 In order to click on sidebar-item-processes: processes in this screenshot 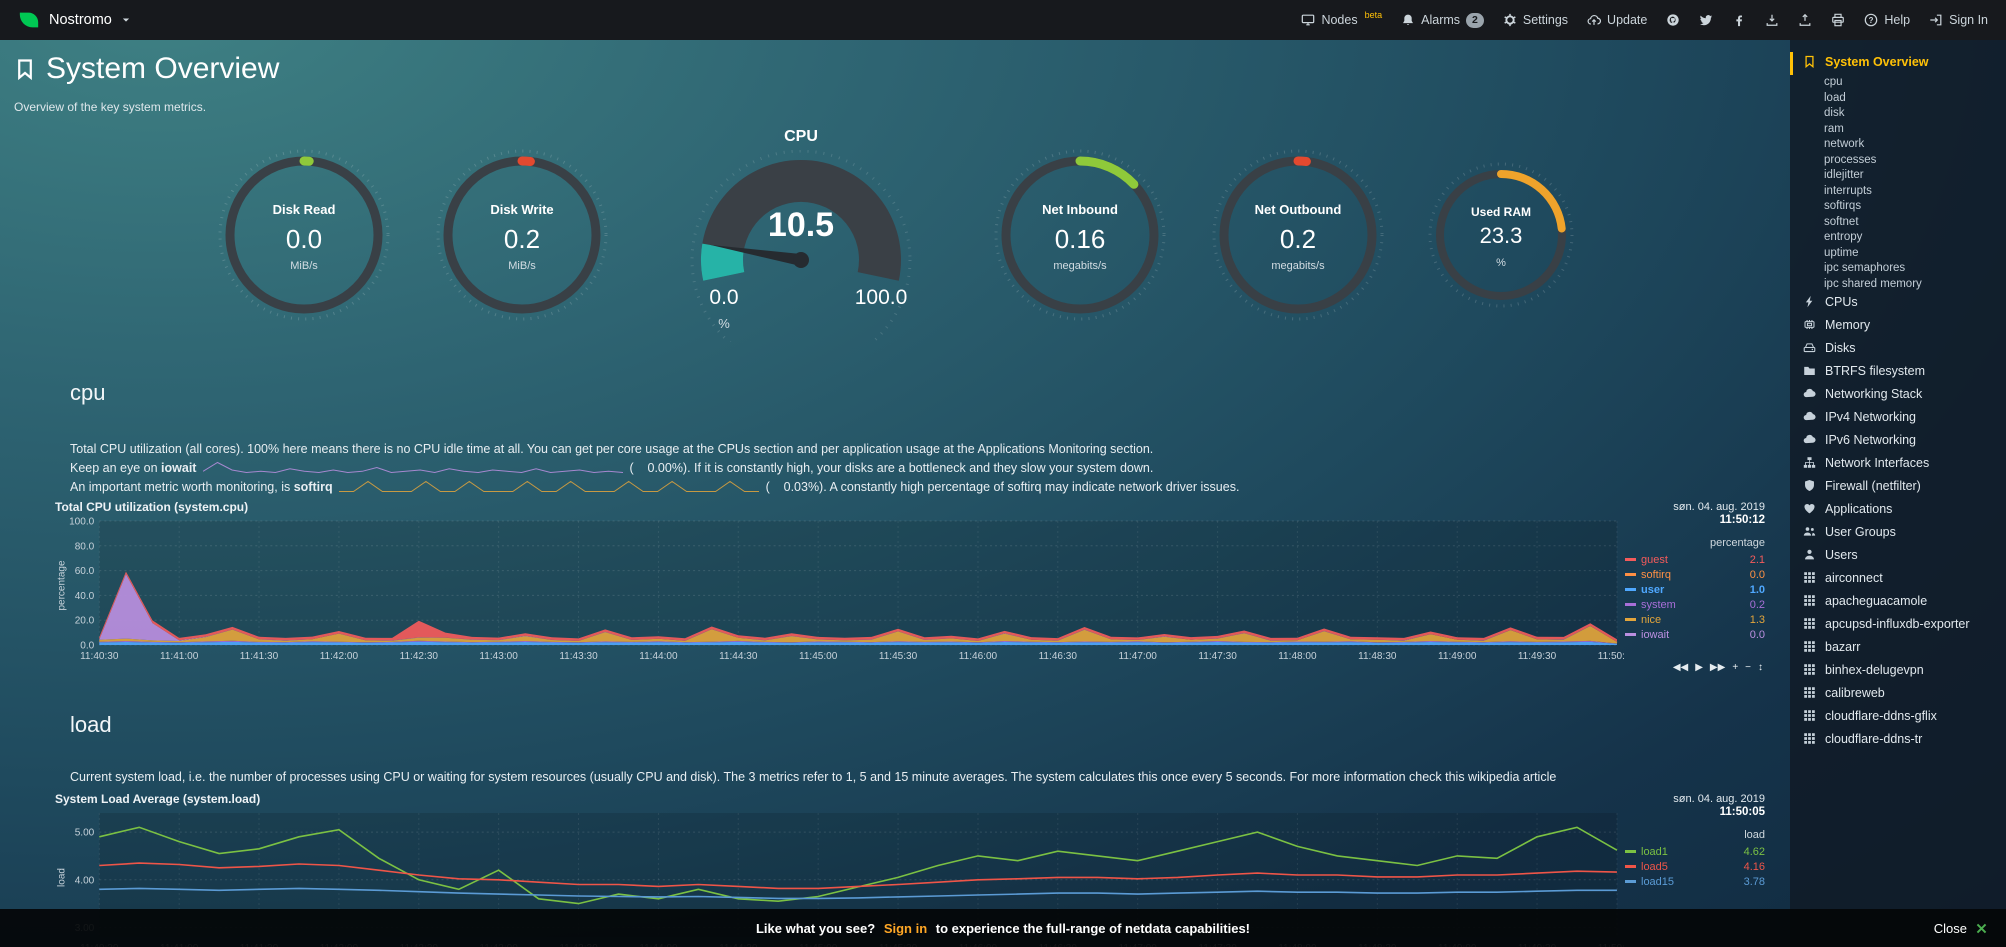, I will do `click(1850, 159)`.